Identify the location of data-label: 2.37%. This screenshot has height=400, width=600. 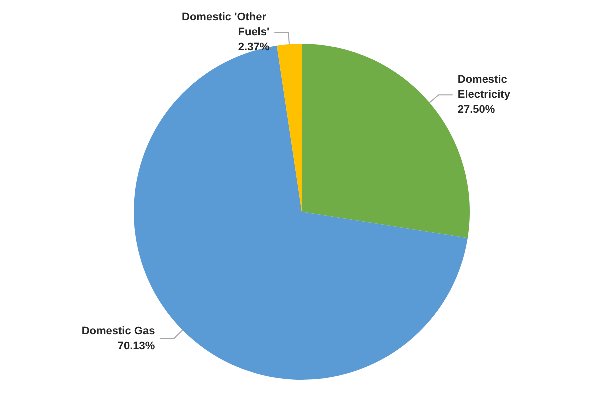
(254, 48).